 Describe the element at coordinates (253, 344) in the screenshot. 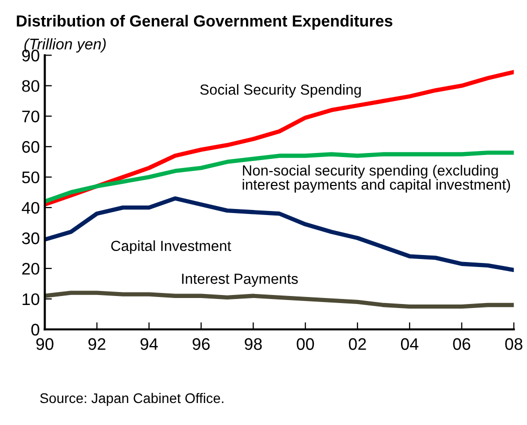

I see `x-tick-label: 98` at that location.